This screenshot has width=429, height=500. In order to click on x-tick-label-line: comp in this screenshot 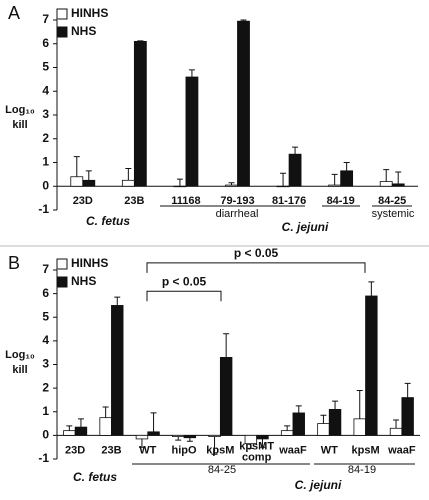, I will do `click(257, 457)`.